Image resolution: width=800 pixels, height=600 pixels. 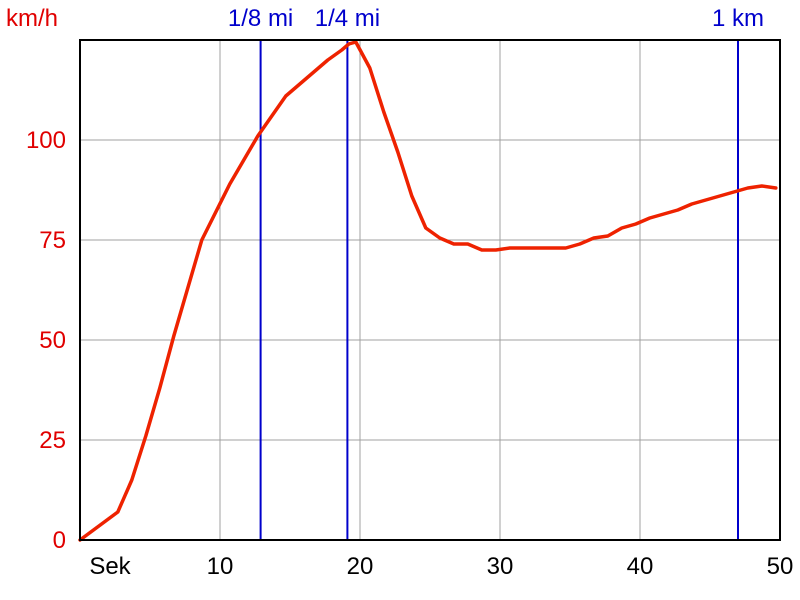 I want to click on x-tick-label-1: 20, so click(x=360, y=566).